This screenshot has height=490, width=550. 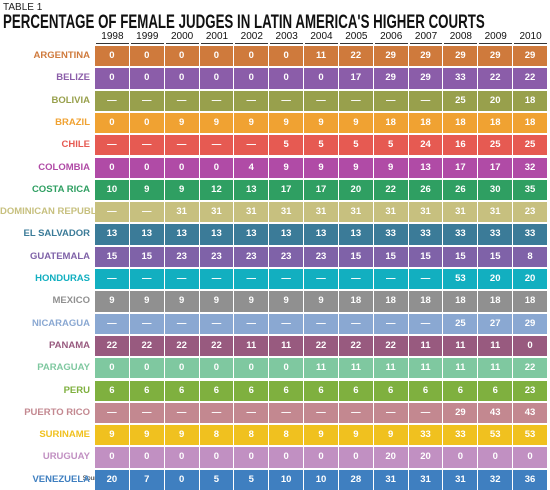 I want to click on column-header: 2005, so click(x=356, y=37).